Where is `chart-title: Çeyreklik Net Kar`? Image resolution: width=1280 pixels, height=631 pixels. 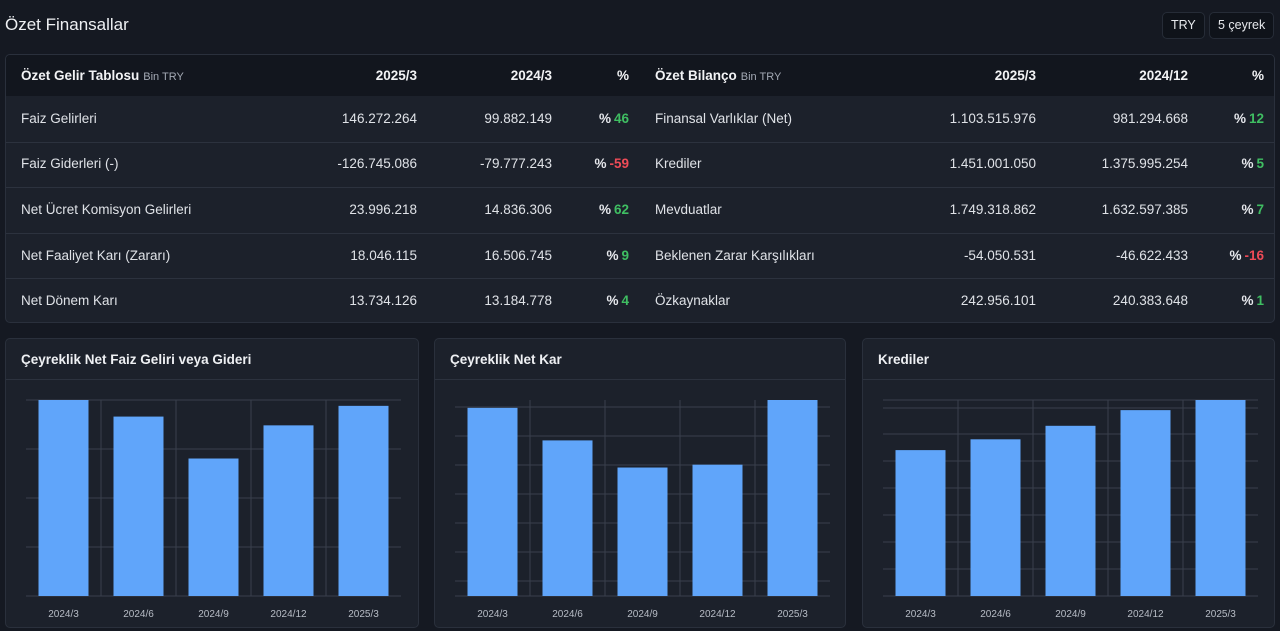 chart-title: Çeyreklik Net Kar is located at coordinates (506, 359).